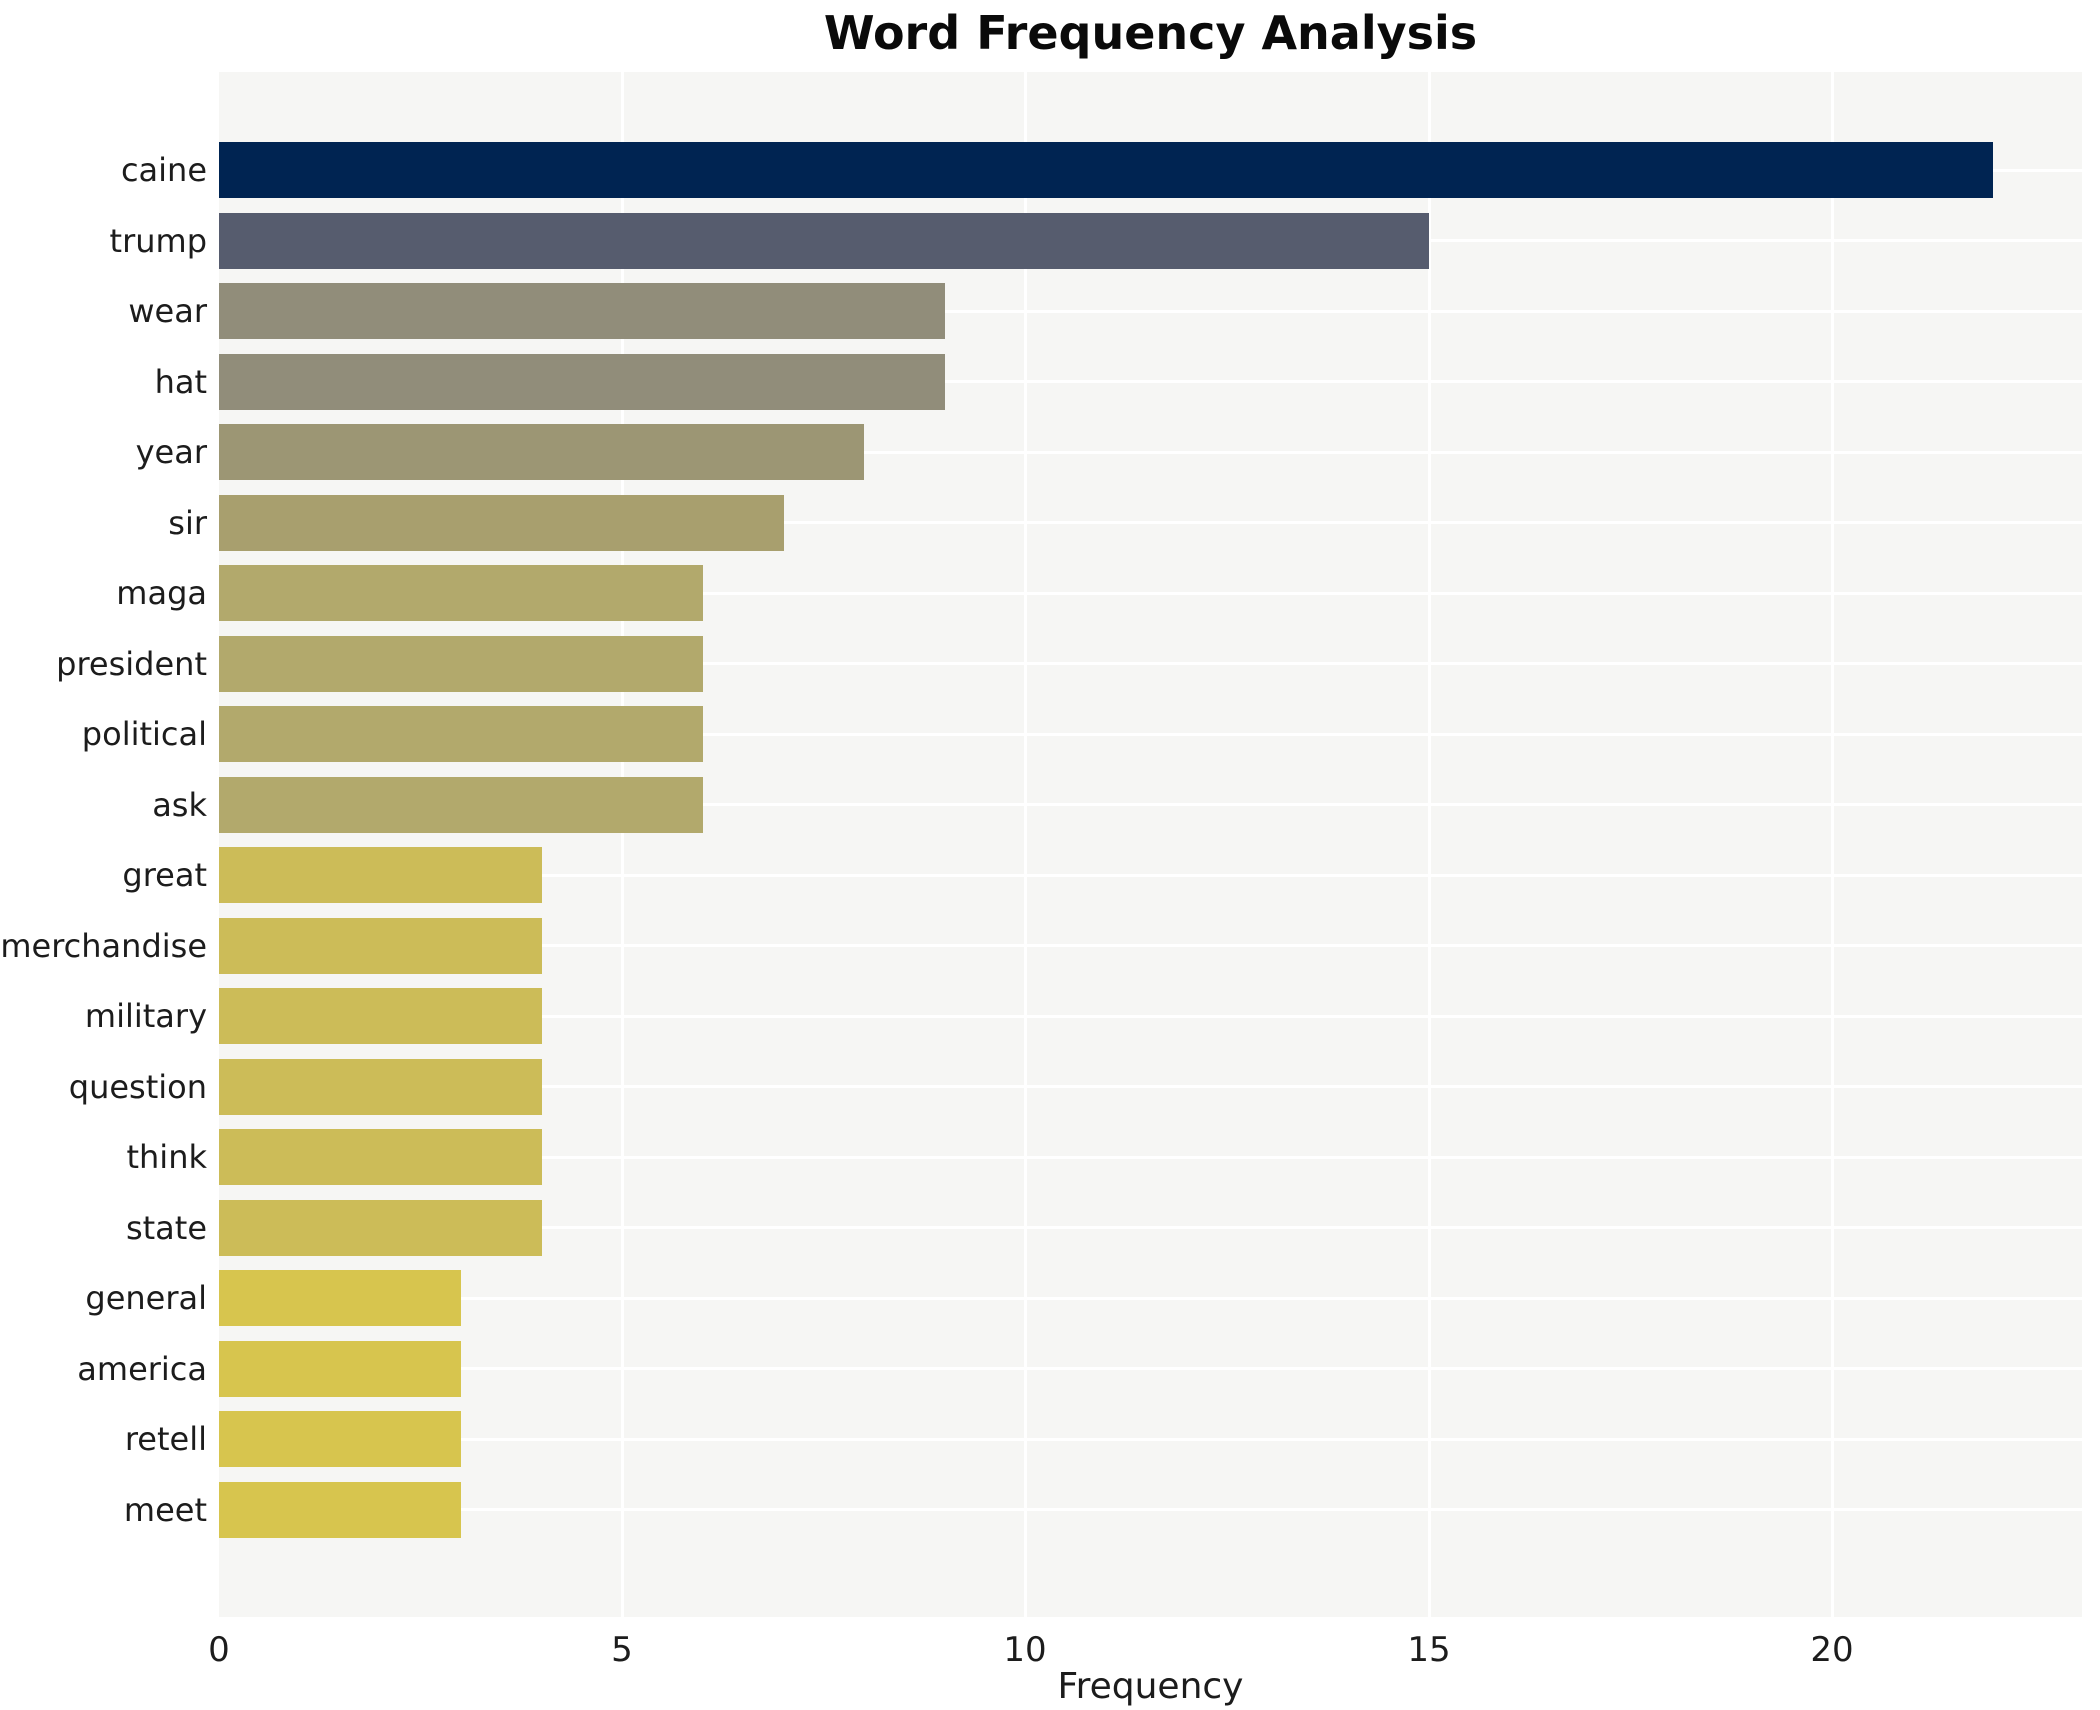  I want to click on bar-great, so click(380, 875).